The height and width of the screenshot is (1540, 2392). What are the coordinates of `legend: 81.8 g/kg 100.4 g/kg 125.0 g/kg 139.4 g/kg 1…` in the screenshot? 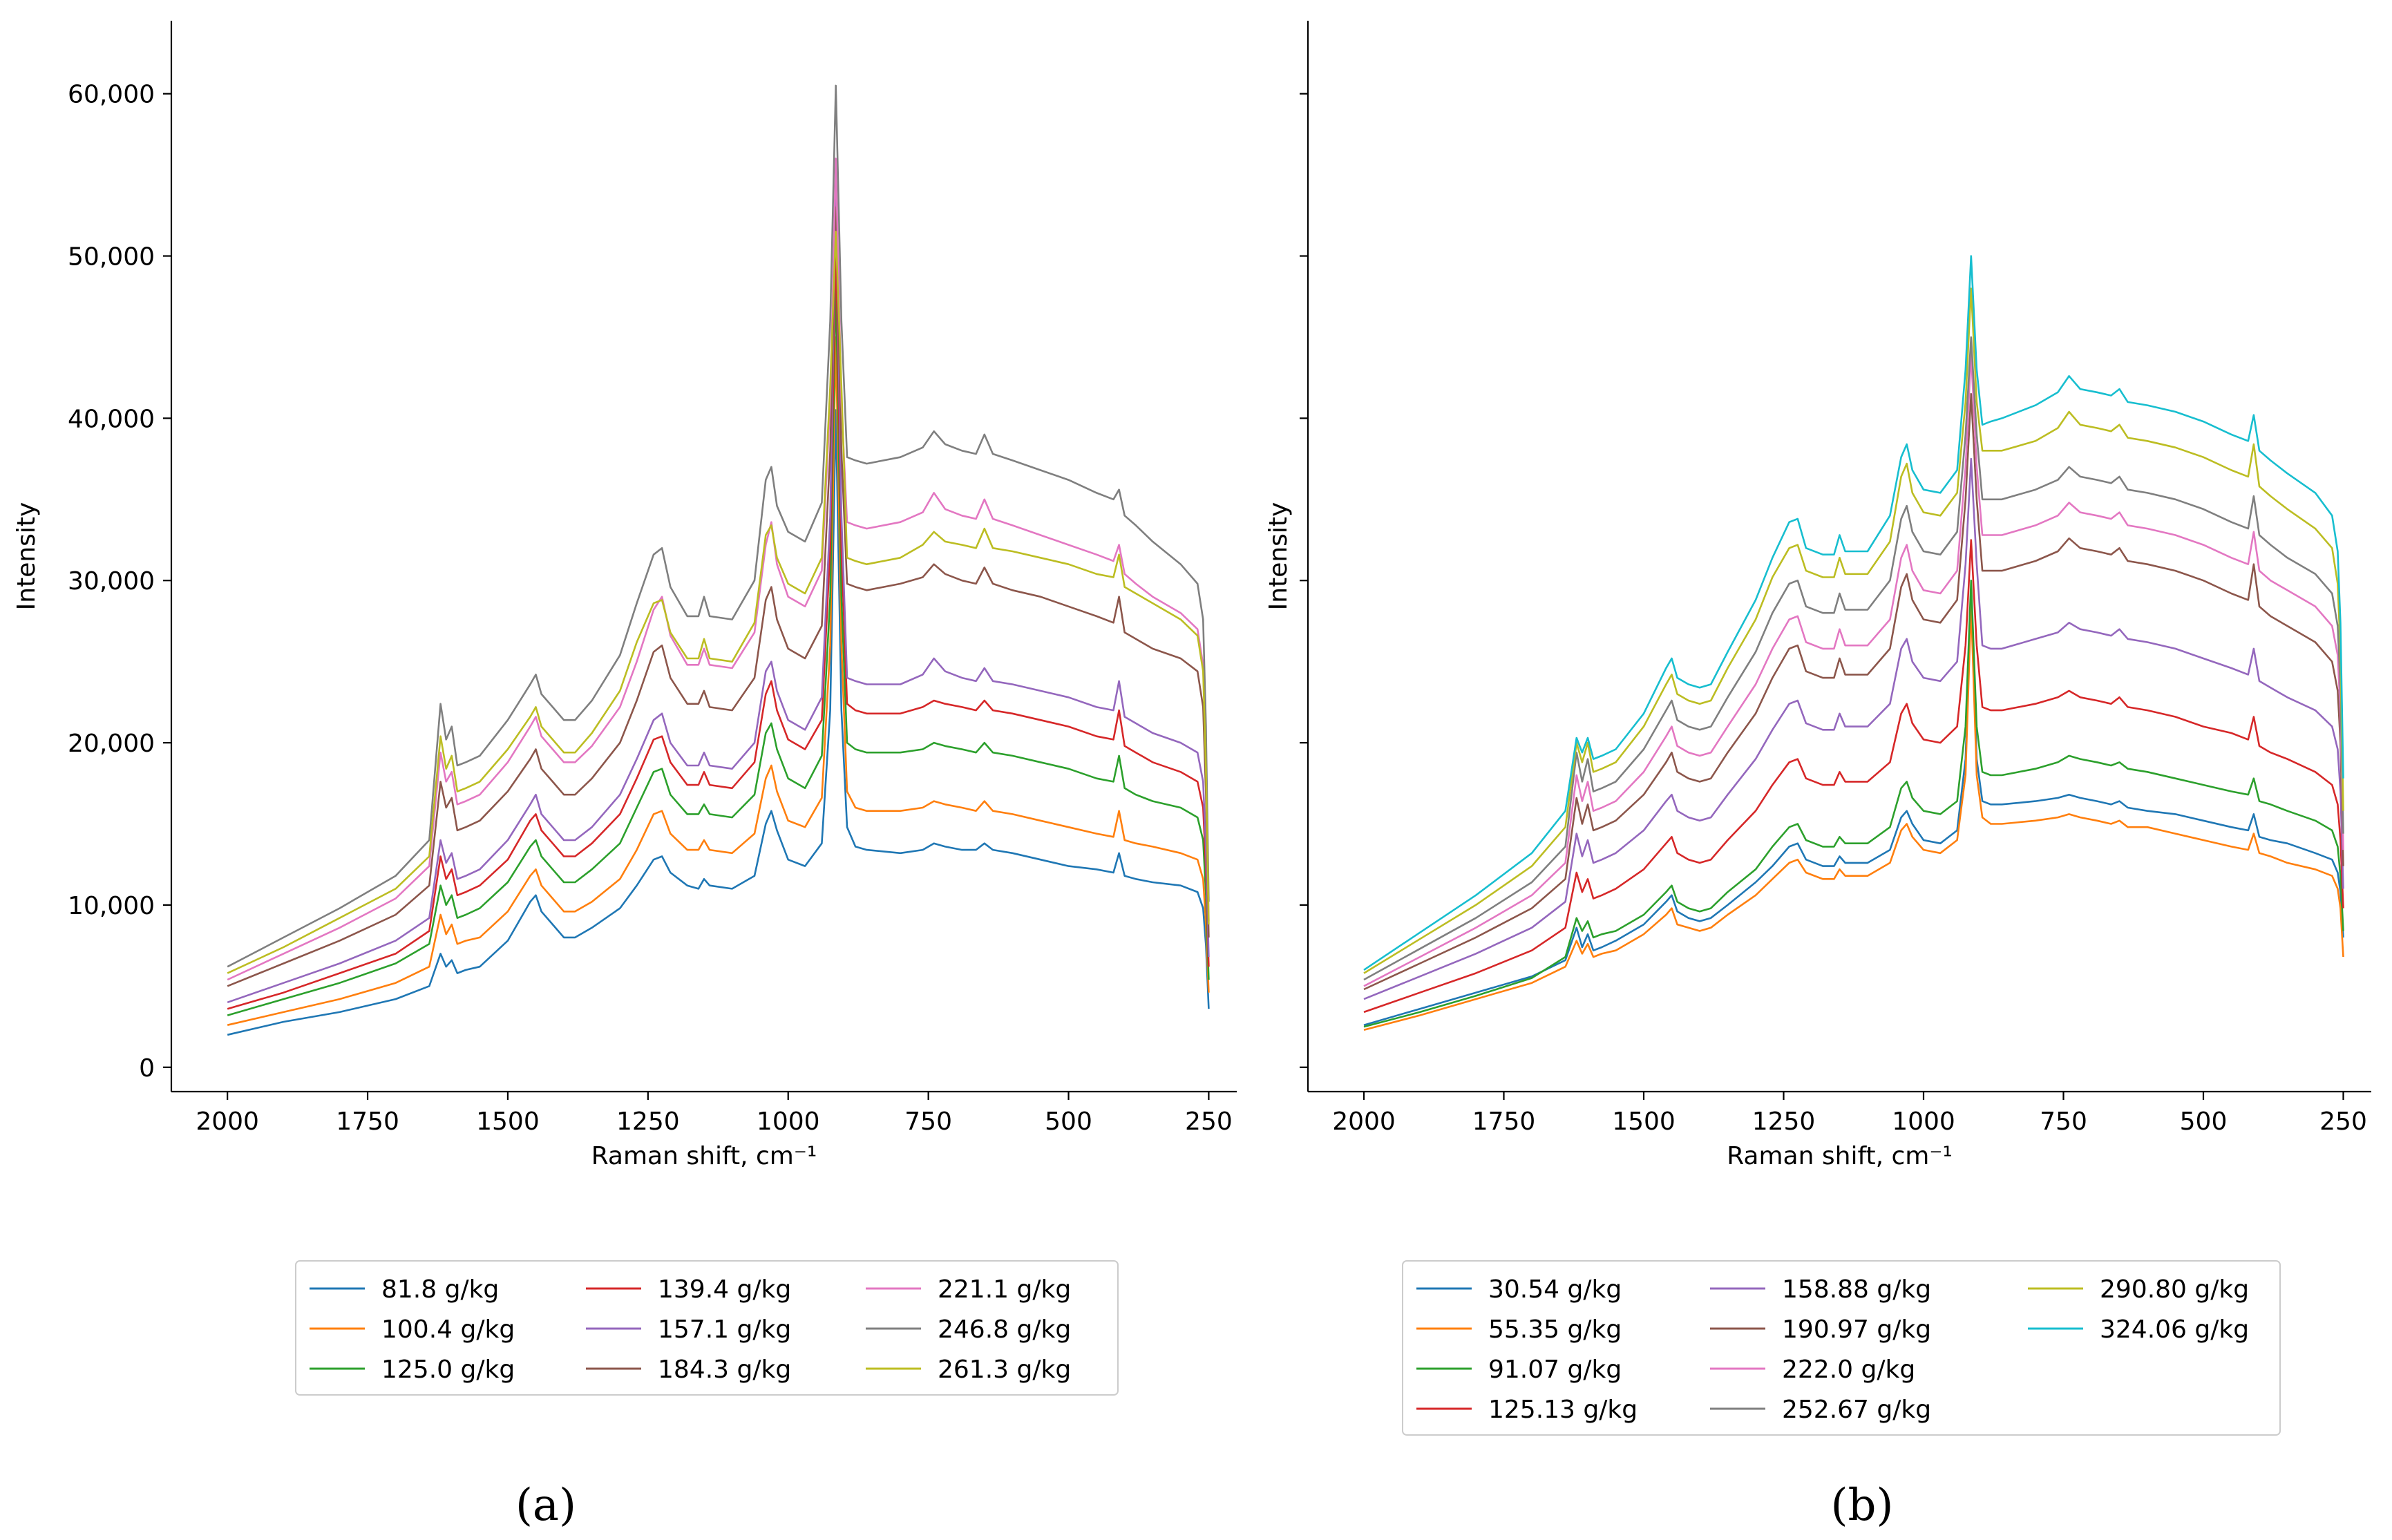 It's located at (707, 1328).